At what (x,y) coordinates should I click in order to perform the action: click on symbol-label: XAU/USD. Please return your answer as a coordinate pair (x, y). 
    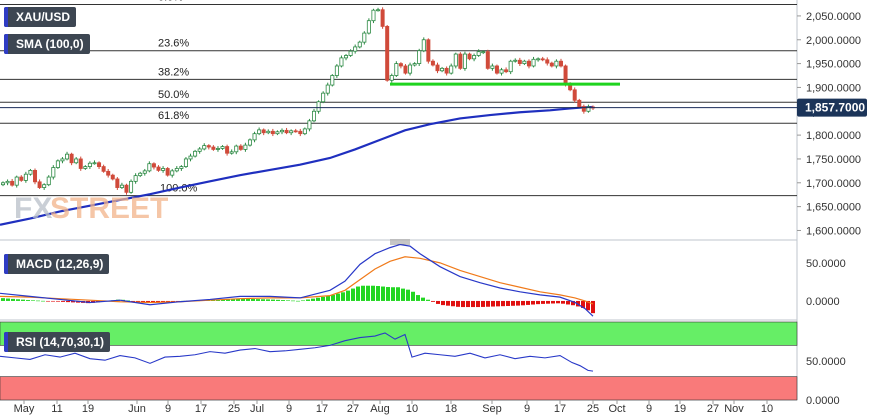
    Looking at the image, I should click on (40, 17).